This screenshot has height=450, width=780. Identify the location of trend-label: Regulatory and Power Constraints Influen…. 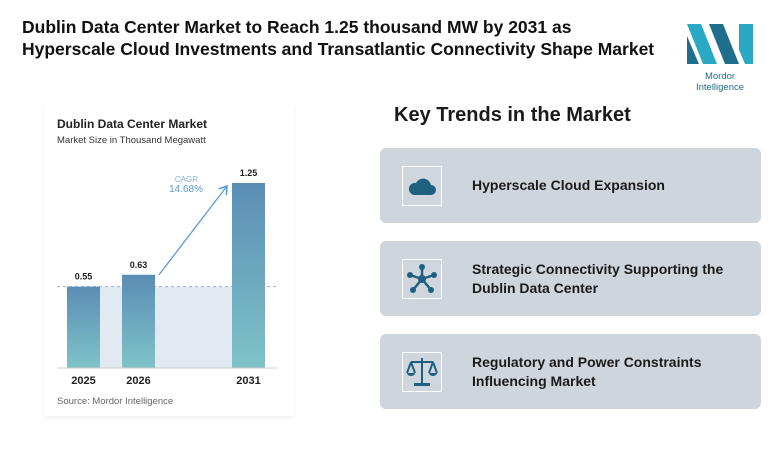
(587, 371).